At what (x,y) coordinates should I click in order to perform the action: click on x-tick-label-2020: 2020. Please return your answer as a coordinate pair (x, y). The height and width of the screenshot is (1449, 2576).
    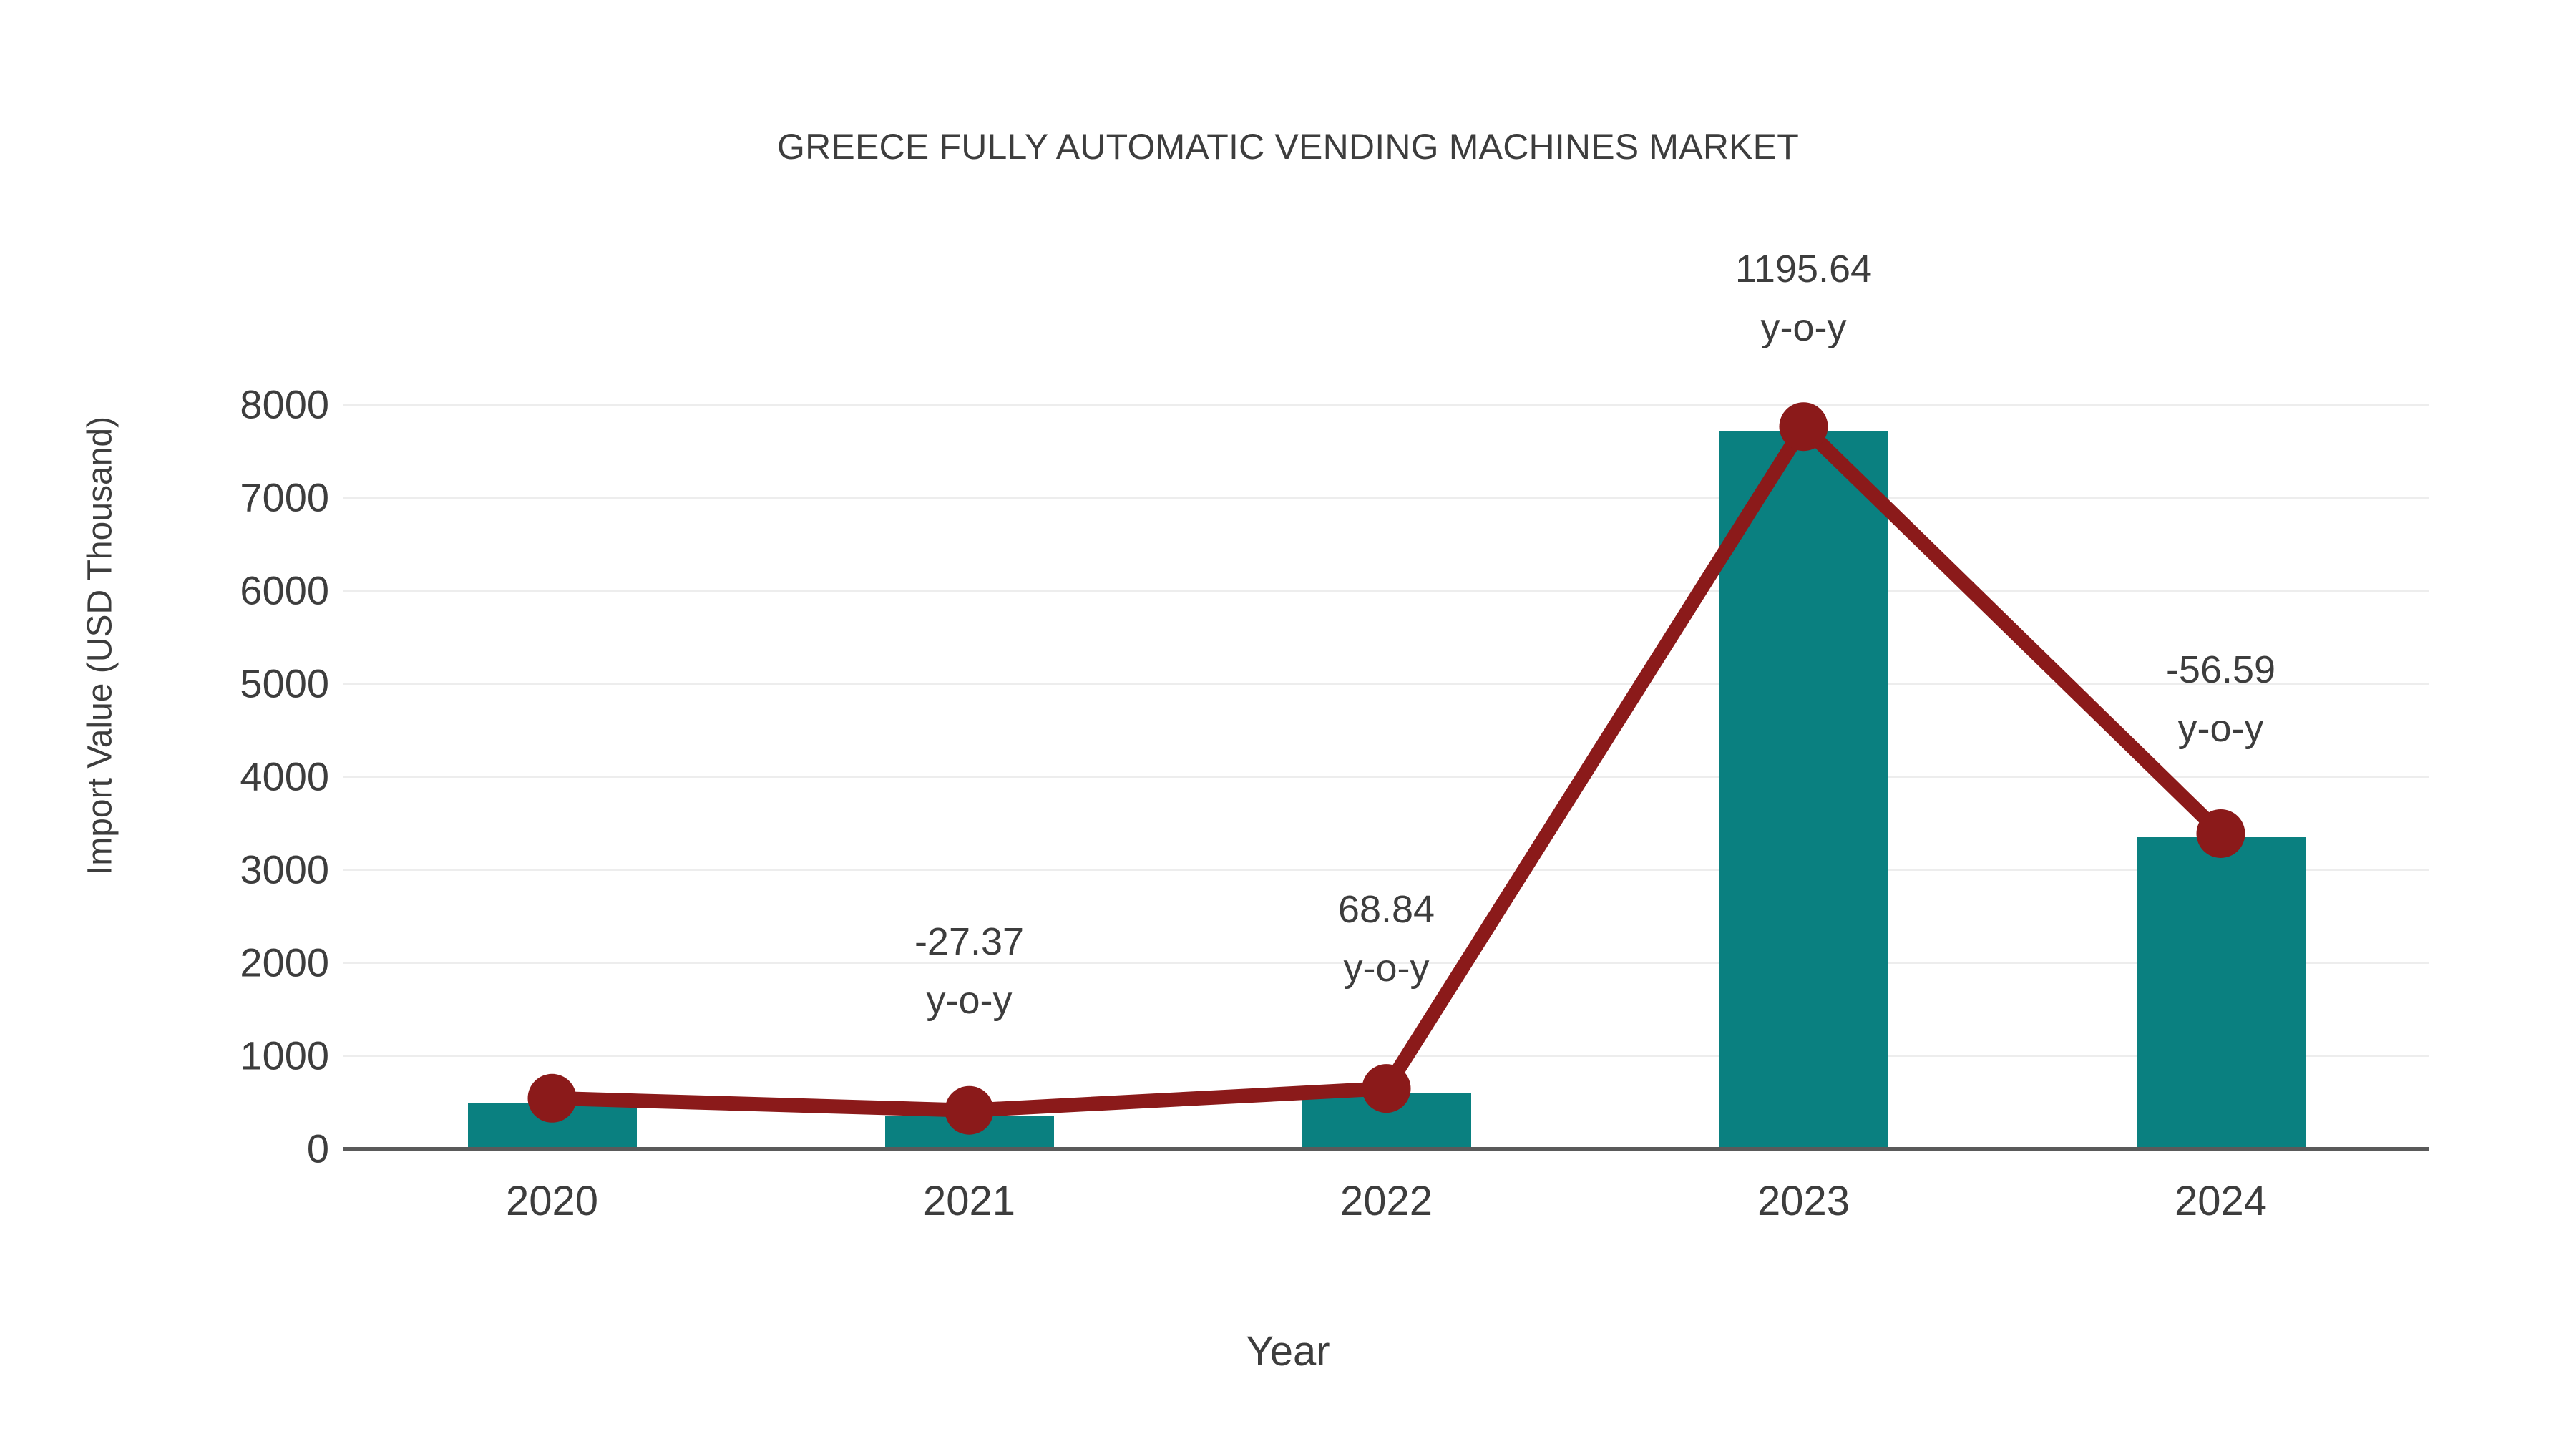
    Looking at the image, I should click on (552, 1201).